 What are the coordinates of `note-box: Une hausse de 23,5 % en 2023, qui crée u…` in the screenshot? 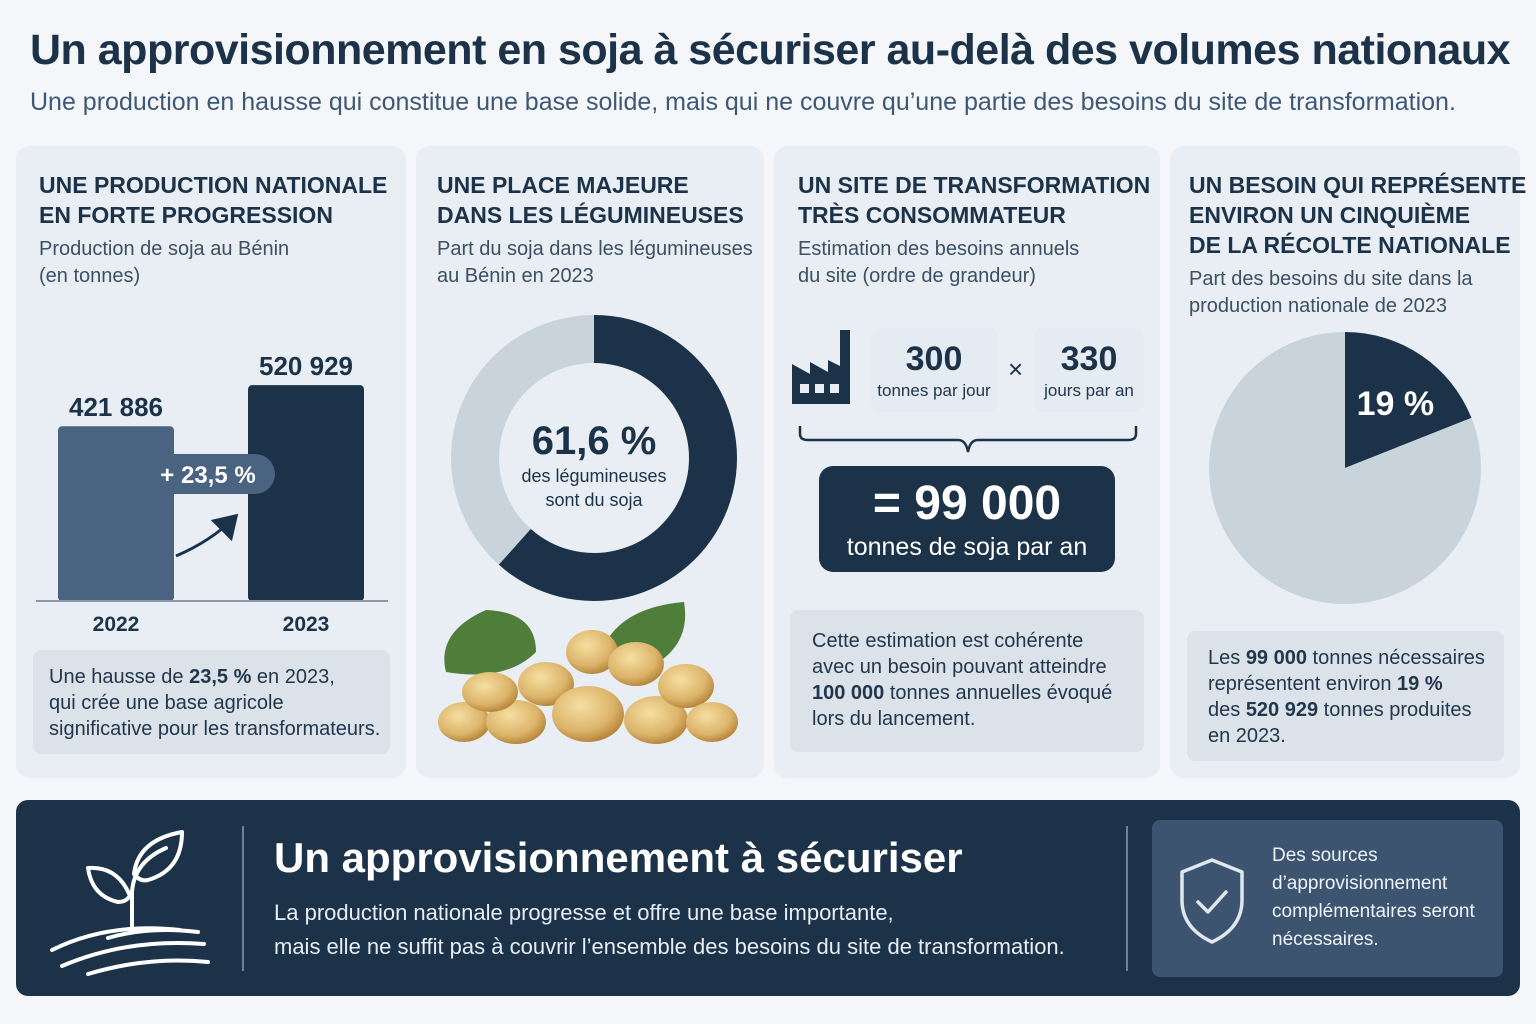 It's located at (211, 702).